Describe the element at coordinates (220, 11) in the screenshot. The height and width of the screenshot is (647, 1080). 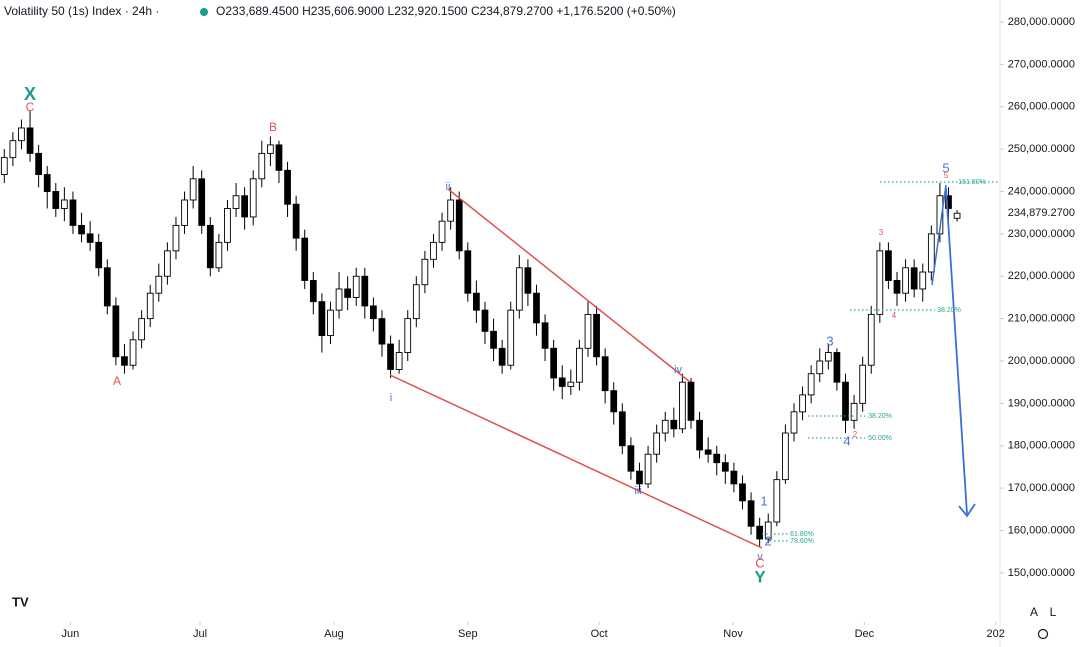
I see `o-label: O` at that location.